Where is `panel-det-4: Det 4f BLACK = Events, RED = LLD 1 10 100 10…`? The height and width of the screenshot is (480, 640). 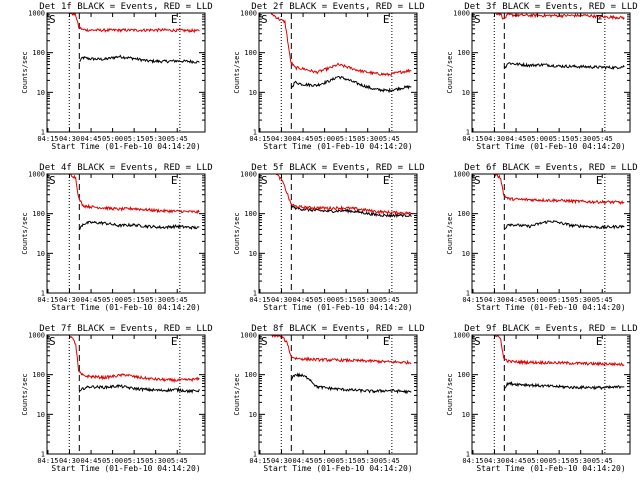 panel-det-4: Det 4f BLACK = Events, RED = LLD 1 10 100 10… is located at coordinates (117, 237).